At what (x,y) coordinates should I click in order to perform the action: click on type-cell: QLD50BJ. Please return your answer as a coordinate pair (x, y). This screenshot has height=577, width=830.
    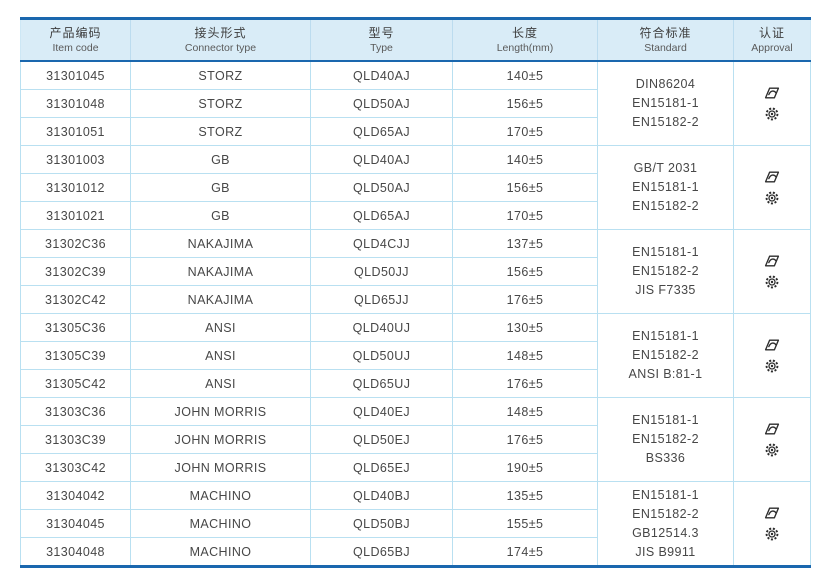
    Looking at the image, I should click on (381, 523).